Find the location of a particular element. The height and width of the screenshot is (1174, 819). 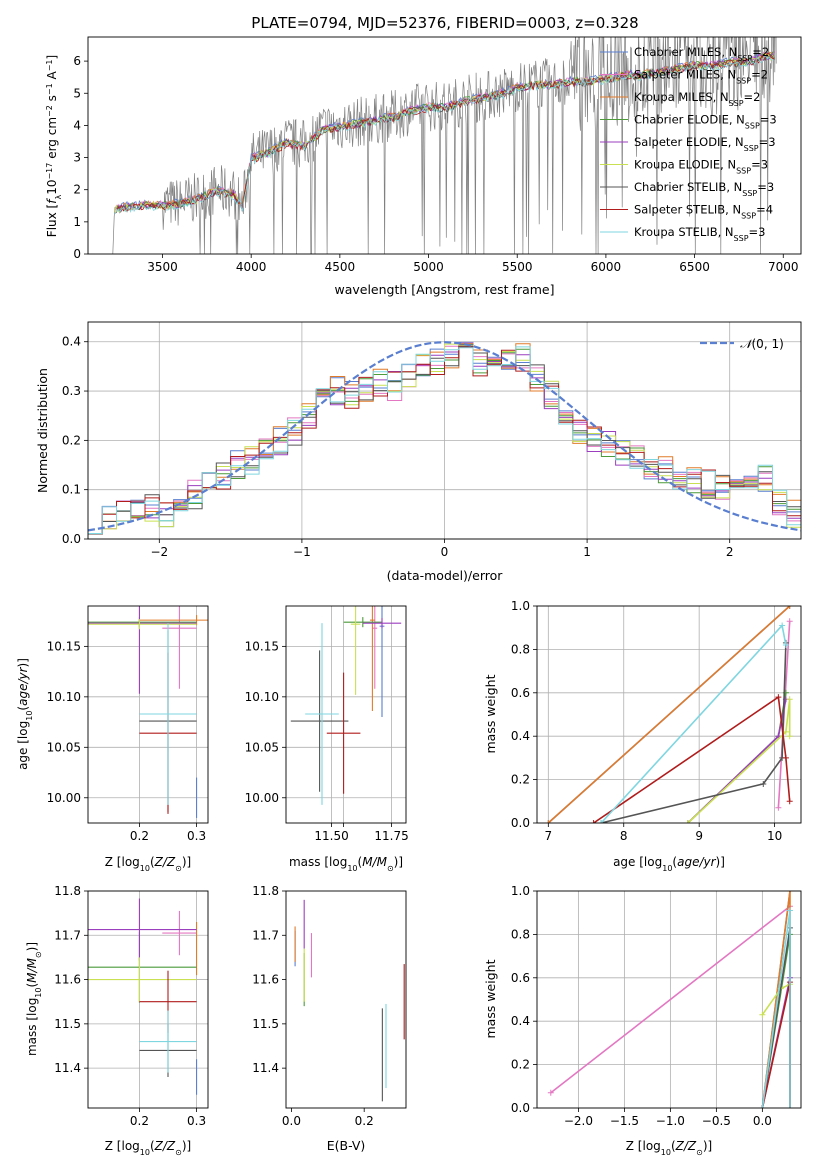

histogram-step is located at coordinates (444, 442).